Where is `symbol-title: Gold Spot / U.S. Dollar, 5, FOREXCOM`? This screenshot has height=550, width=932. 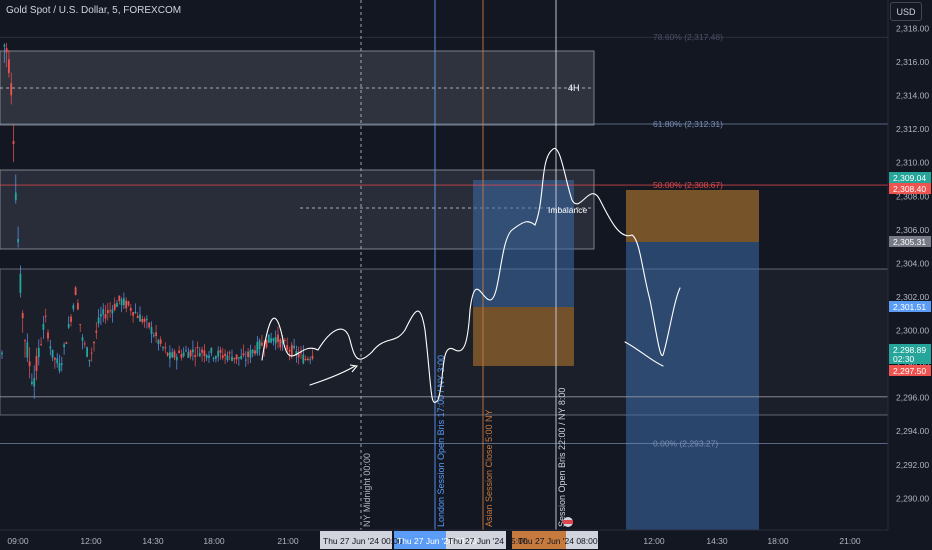 symbol-title: Gold Spot / U.S. Dollar, 5, FOREXCOM is located at coordinates (94, 10).